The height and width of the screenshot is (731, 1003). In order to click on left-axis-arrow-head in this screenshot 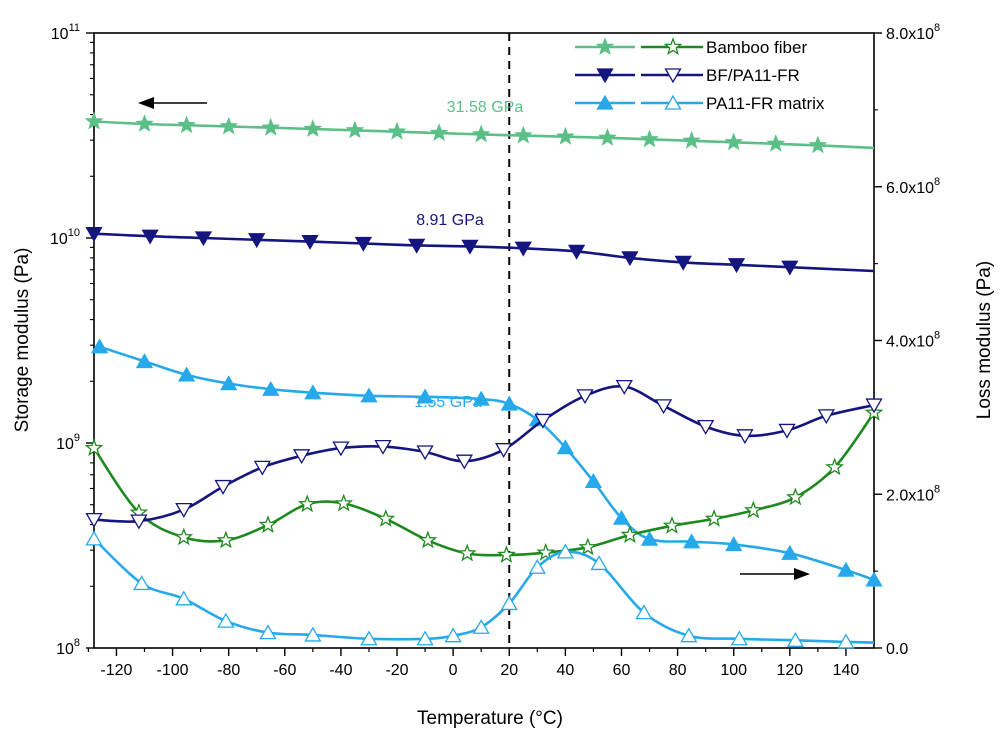, I will do `click(146, 103)`.